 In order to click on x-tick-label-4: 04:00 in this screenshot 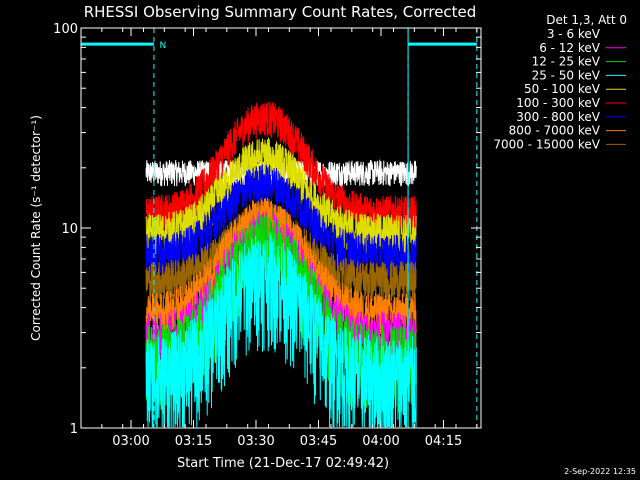, I will do `click(380, 441)`.